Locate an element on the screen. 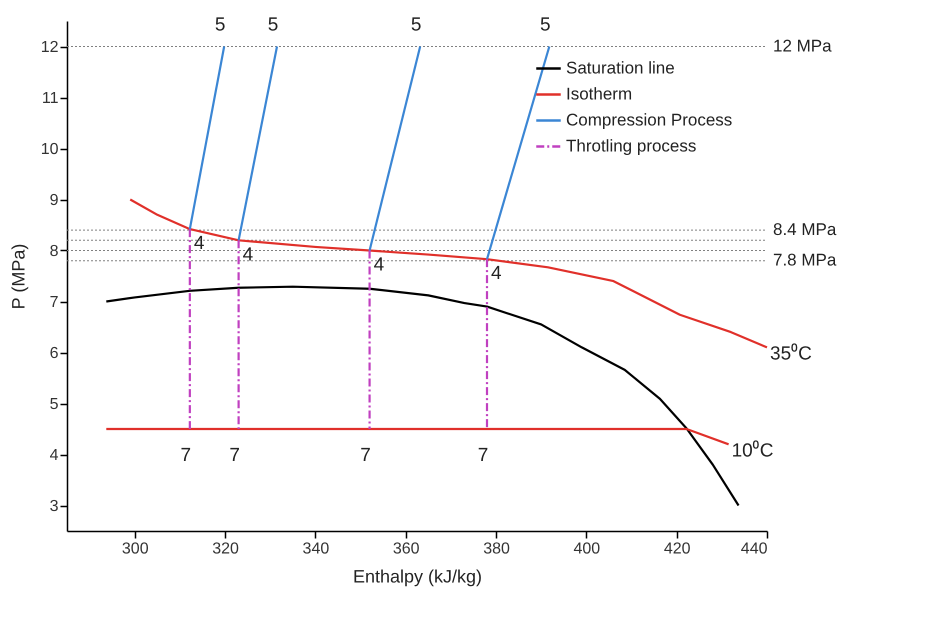  x-tick-label: 340 is located at coordinates (316, 549).